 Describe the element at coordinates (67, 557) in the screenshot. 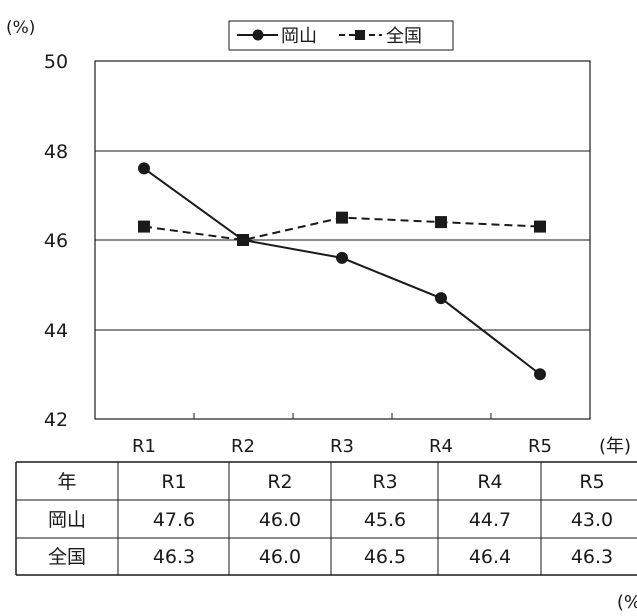

I see `table-row-label: 全国` at that location.